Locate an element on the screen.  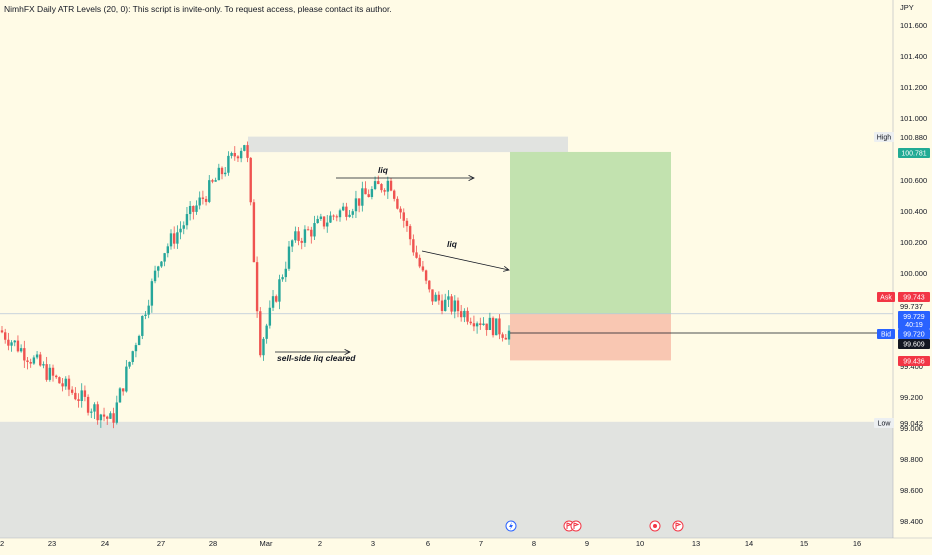
high-tag-bg is located at coordinates (884, 137).